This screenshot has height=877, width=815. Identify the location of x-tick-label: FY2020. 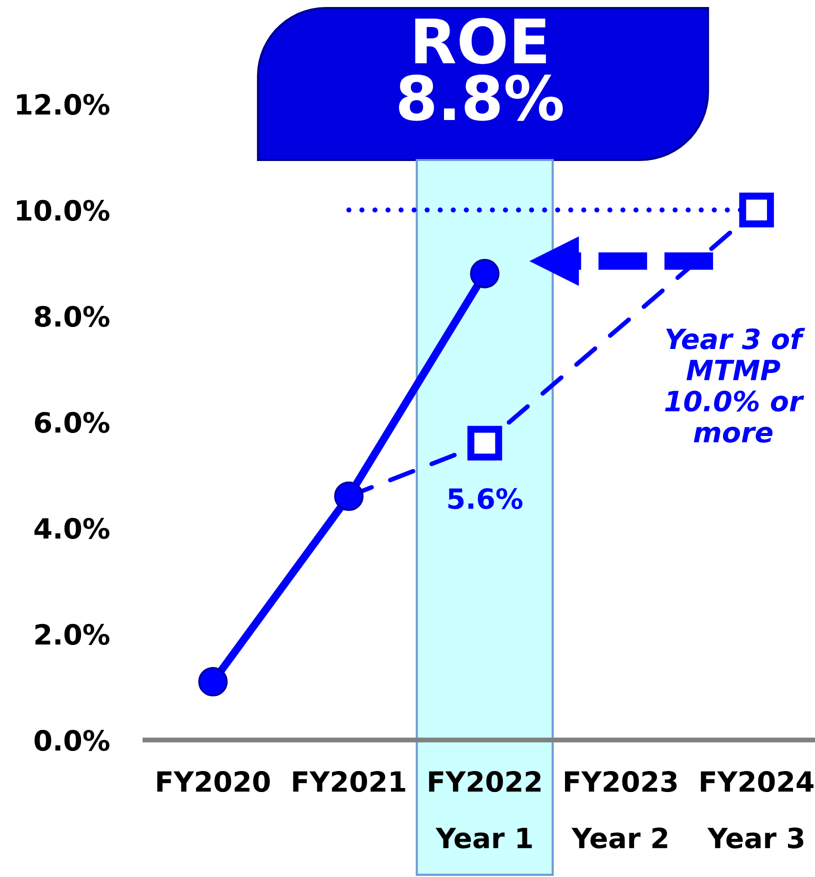
(213, 781).